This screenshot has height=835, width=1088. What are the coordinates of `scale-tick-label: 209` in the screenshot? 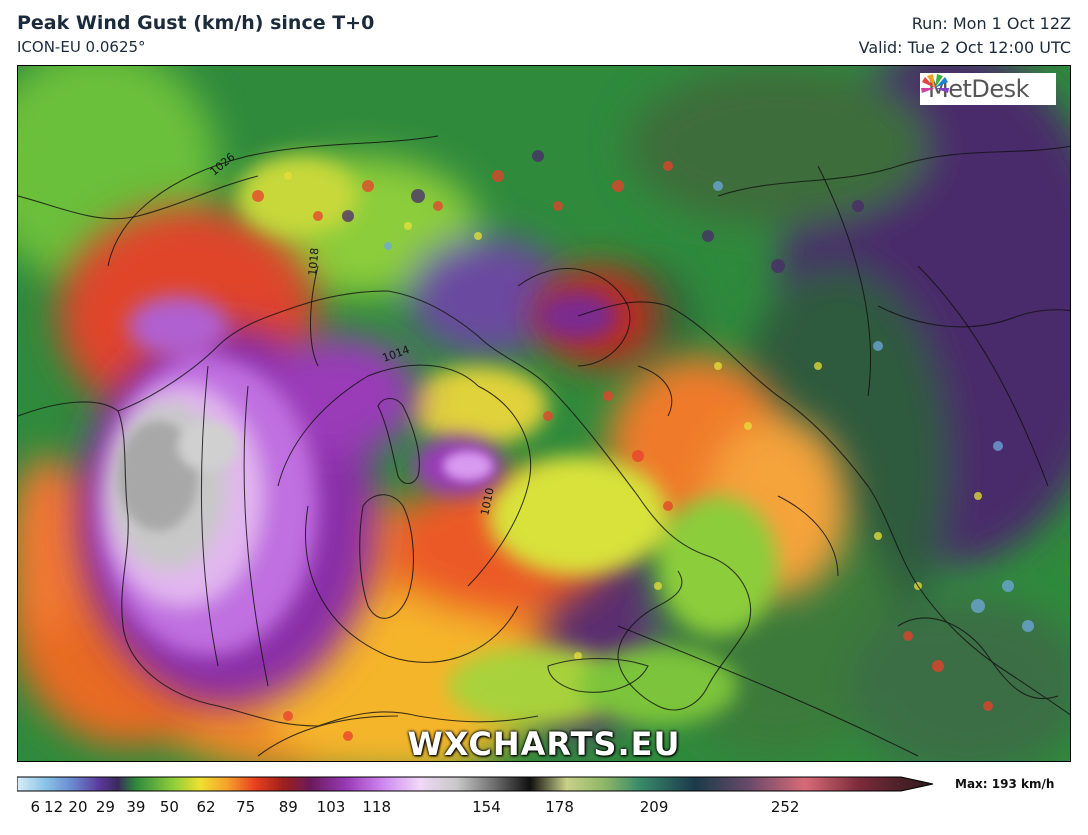 It's located at (654, 807).